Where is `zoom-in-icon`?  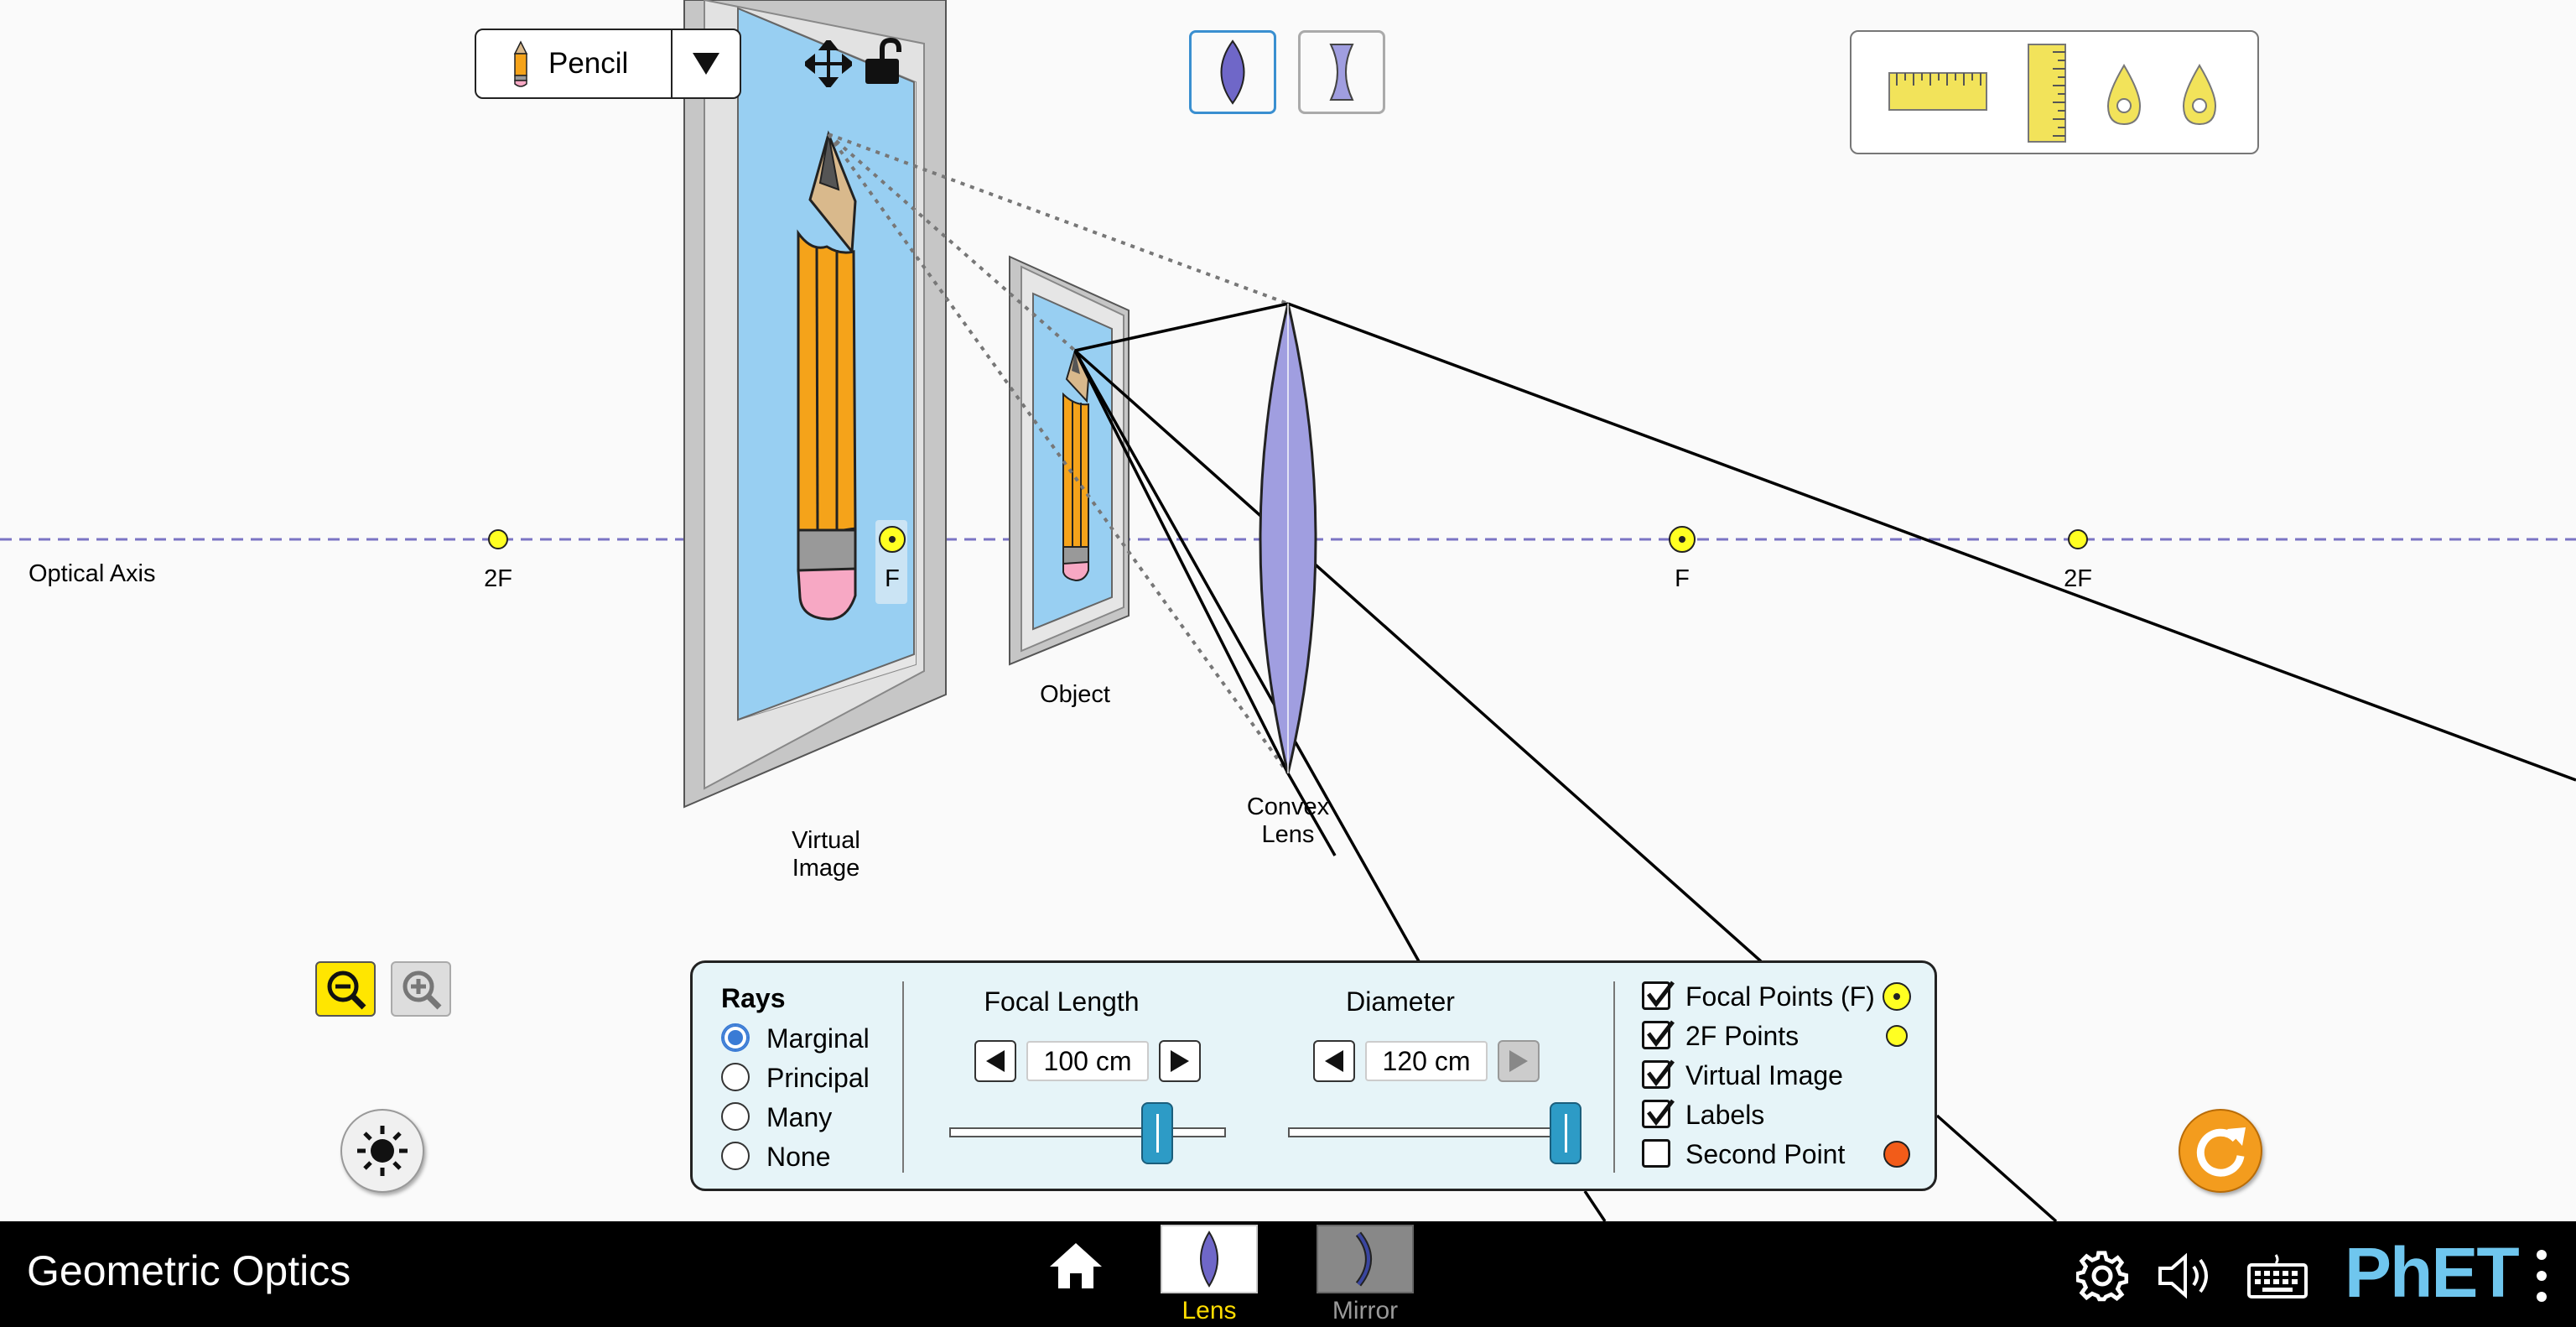 zoom-in-icon is located at coordinates (422, 990).